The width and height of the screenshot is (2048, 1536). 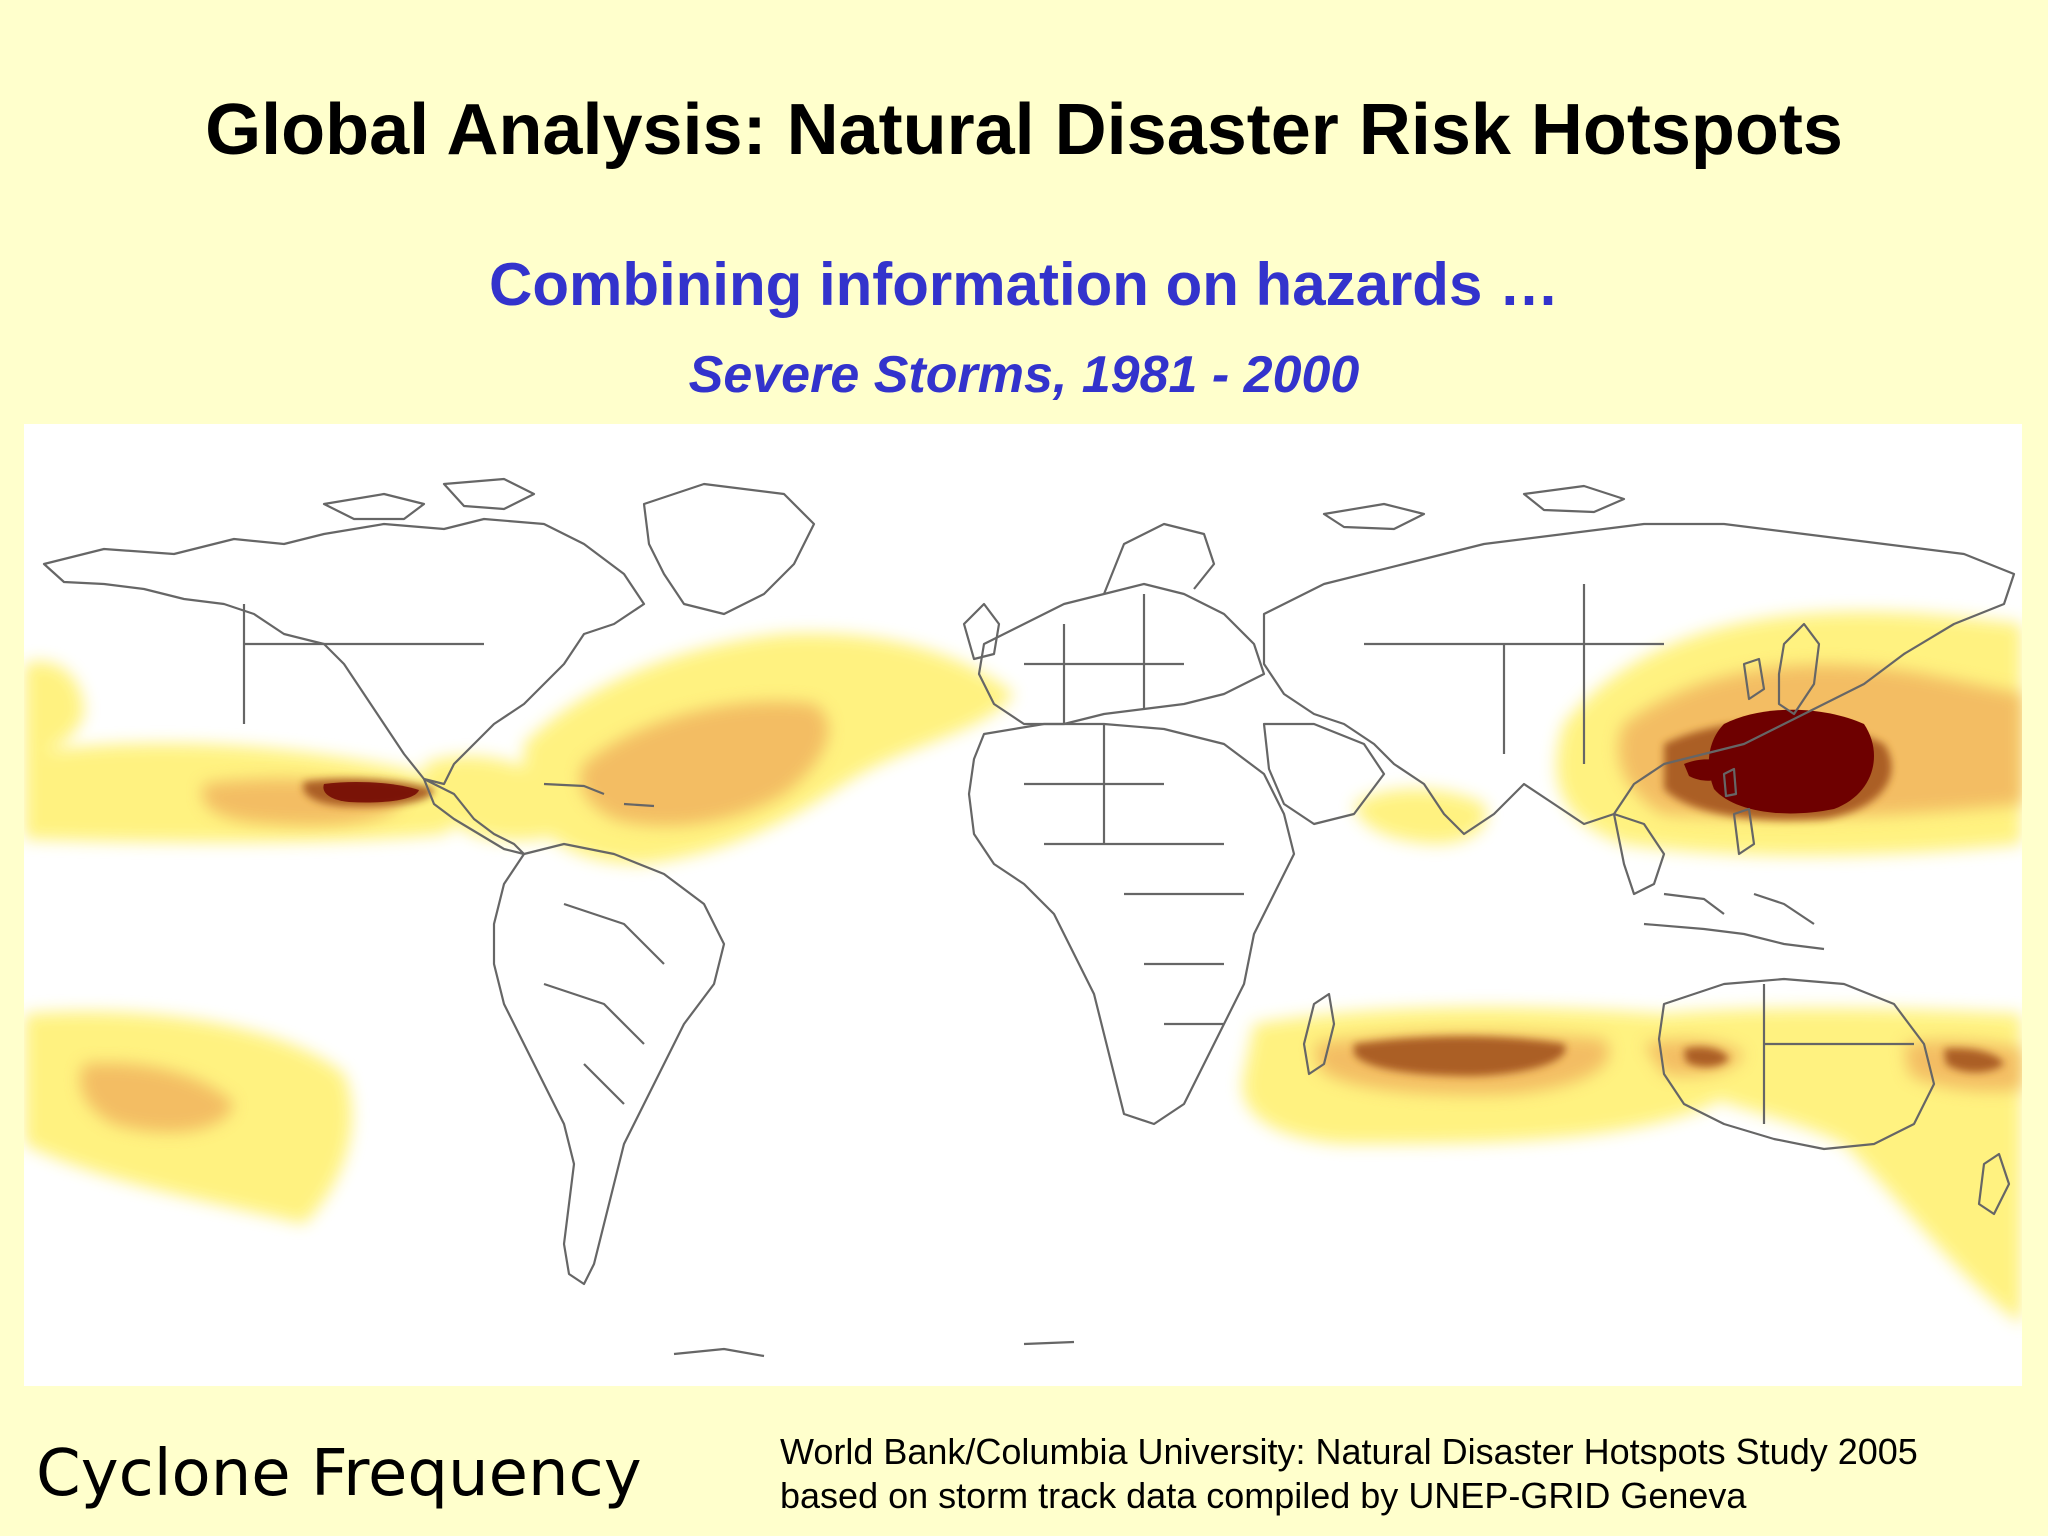 What do you see at coordinates (1319, 1034) in the screenshot?
I see `madagascar-outline` at bounding box center [1319, 1034].